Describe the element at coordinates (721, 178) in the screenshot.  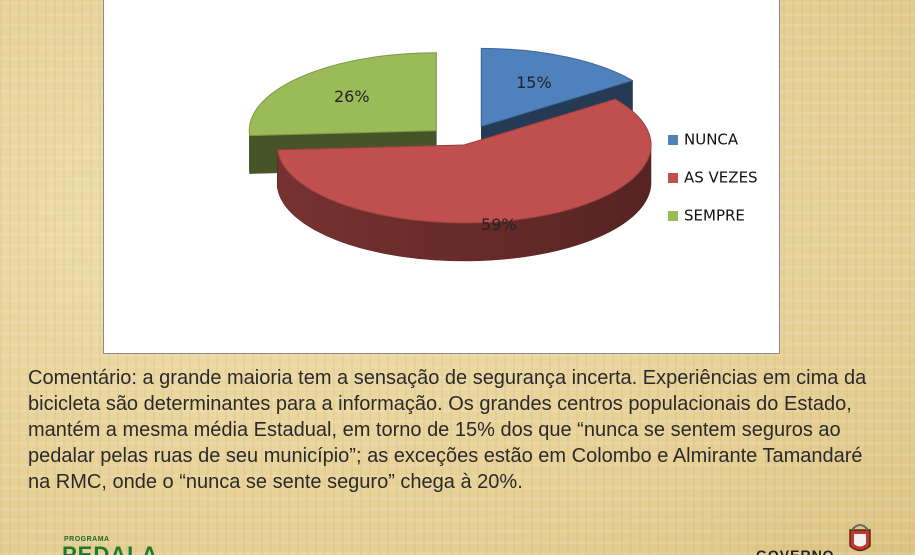
I see `legend-label-as-vezes: AS VEZES` at that location.